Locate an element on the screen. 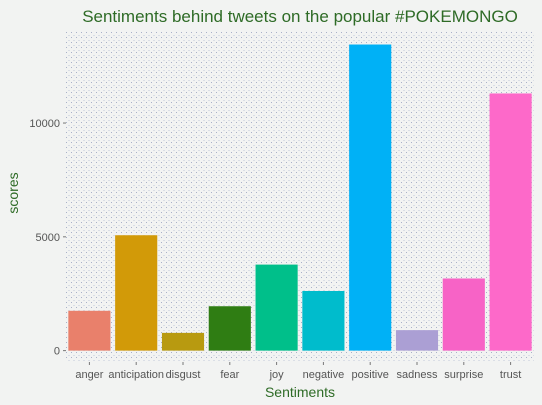 Image resolution: width=542 pixels, height=405 pixels. bar-sadness is located at coordinates (417, 340).